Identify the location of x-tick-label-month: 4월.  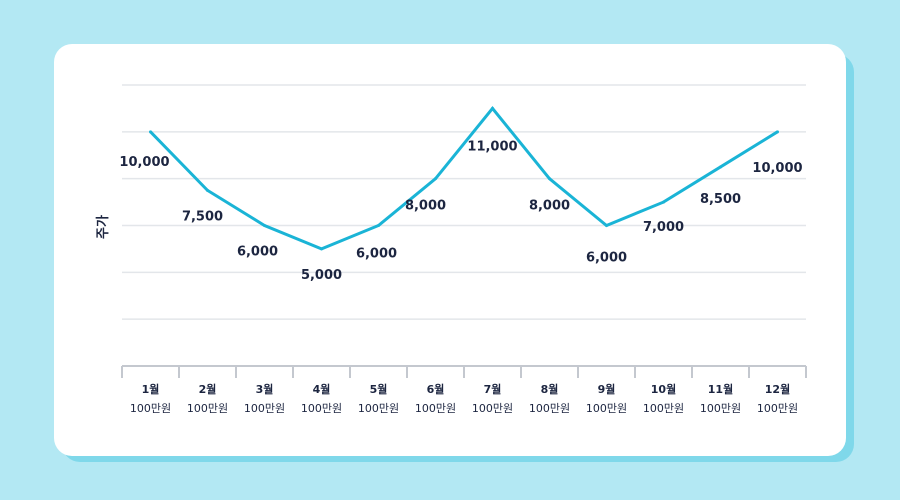
(322, 389).